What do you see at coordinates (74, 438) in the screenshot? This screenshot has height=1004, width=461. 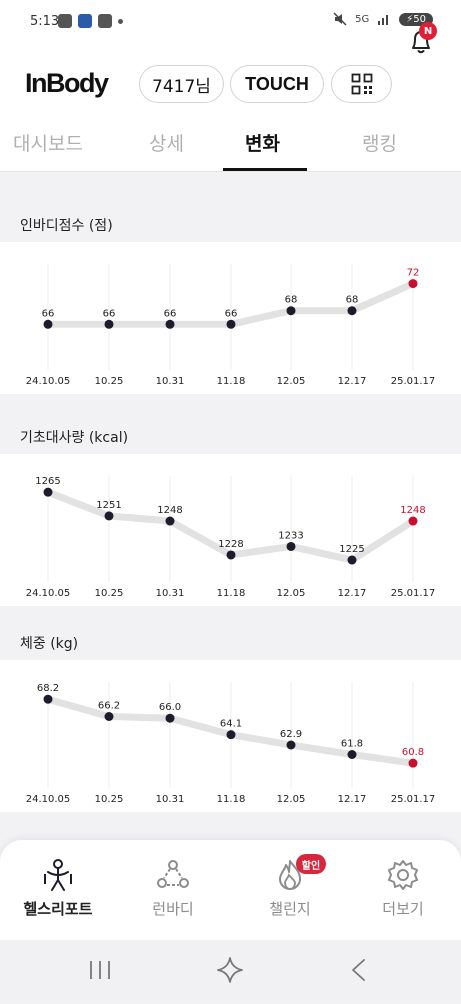 I see `bmr-title: 기초대사량 (kcal)` at bounding box center [74, 438].